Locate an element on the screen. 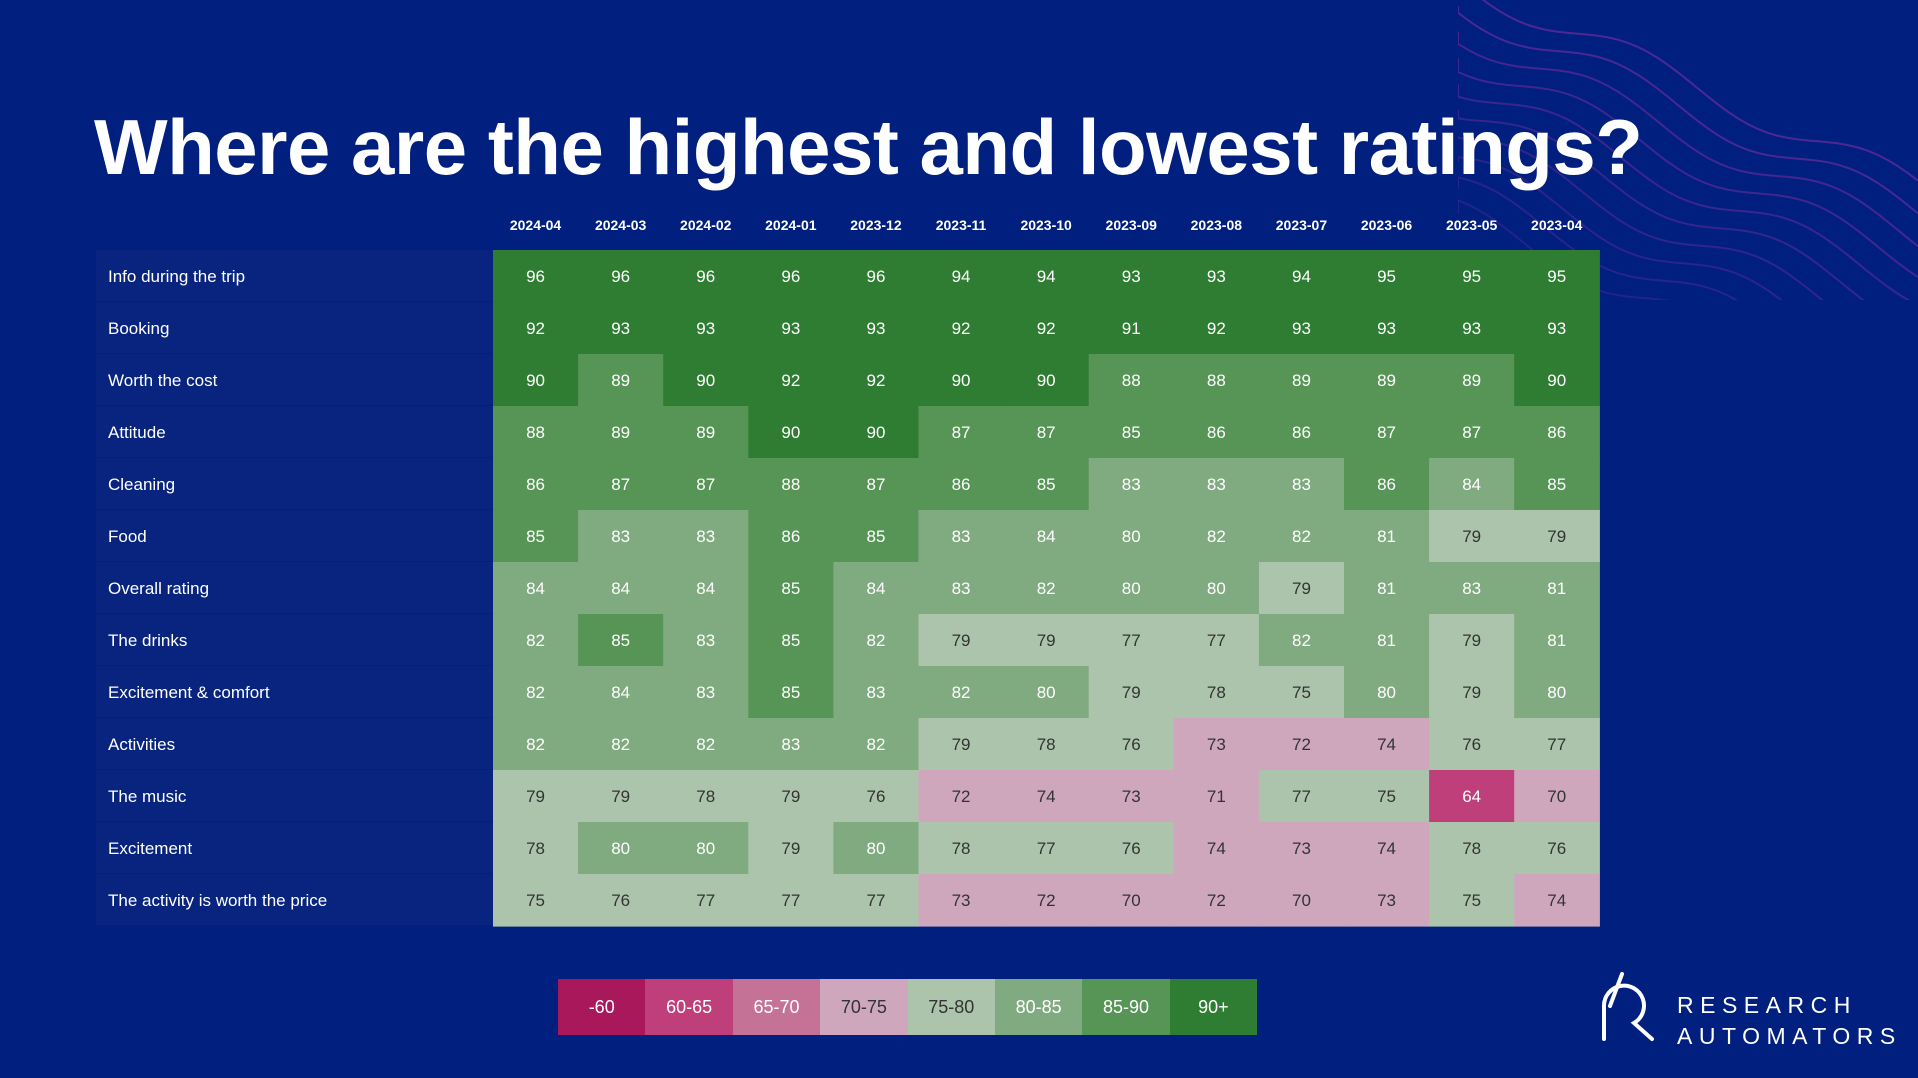 The width and height of the screenshot is (1918, 1078). cell-value: 88 is located at coordinates (790, 484).